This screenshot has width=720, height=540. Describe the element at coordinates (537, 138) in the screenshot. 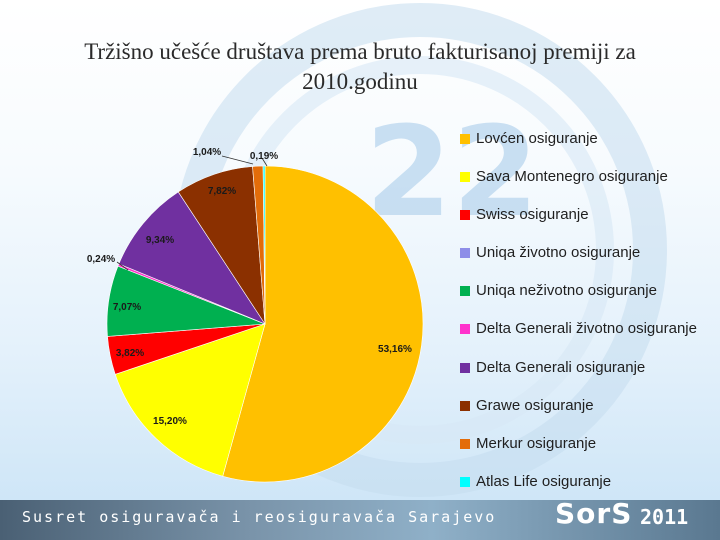

I see `legend-label: Lovćen osiguranje` at that location.